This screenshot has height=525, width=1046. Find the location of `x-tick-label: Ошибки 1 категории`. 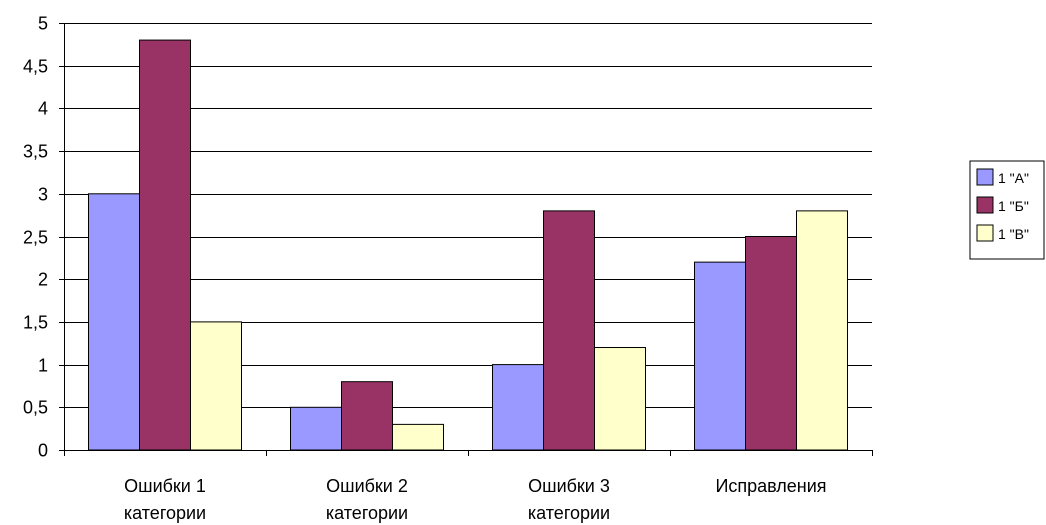

x-tick-label: Ошибки 1 категории is located at coordinates (165, 499).